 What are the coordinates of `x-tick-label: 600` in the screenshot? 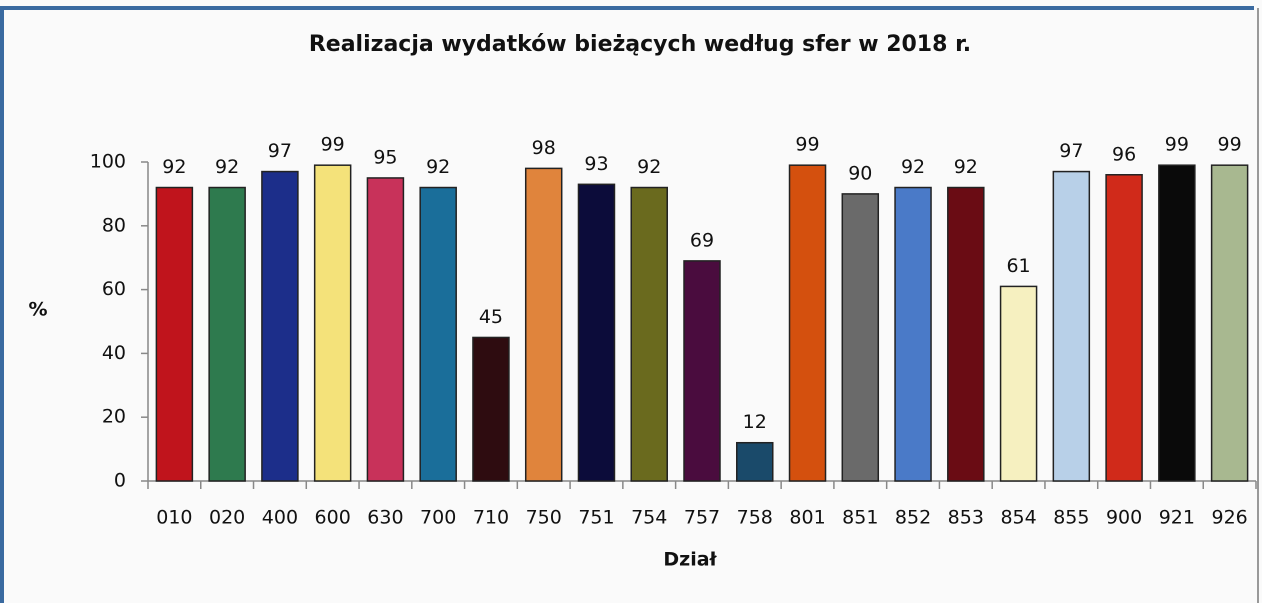 It's located at (333, 518).